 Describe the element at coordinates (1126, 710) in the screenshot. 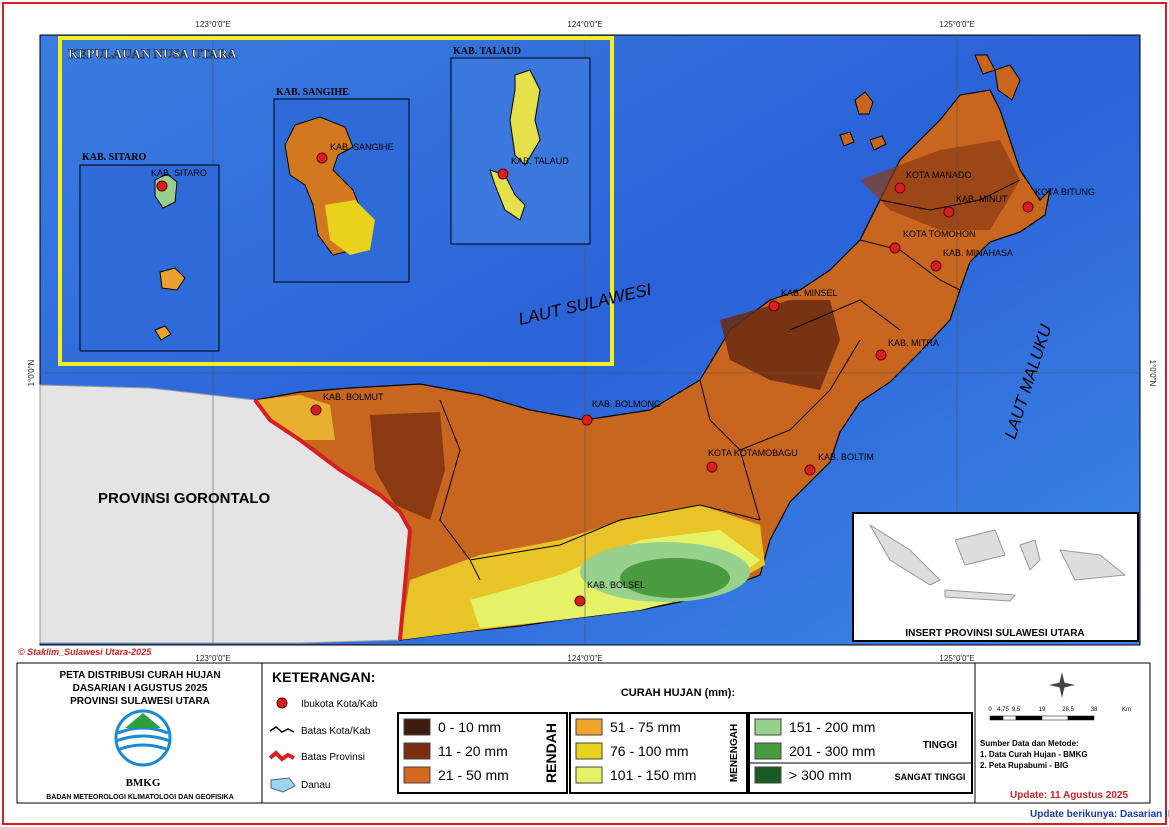

I see `scale-label: Km` at that location.